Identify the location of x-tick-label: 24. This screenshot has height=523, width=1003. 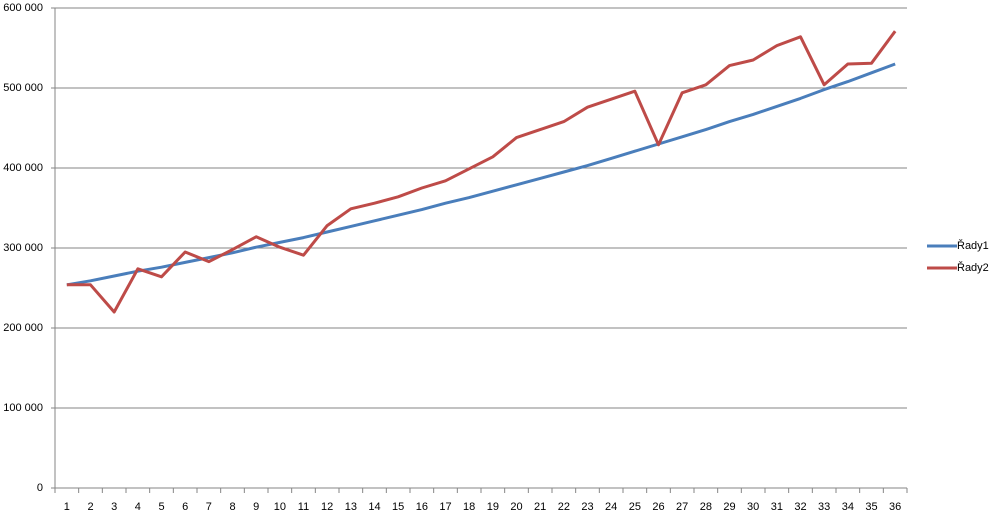
(611, 507).